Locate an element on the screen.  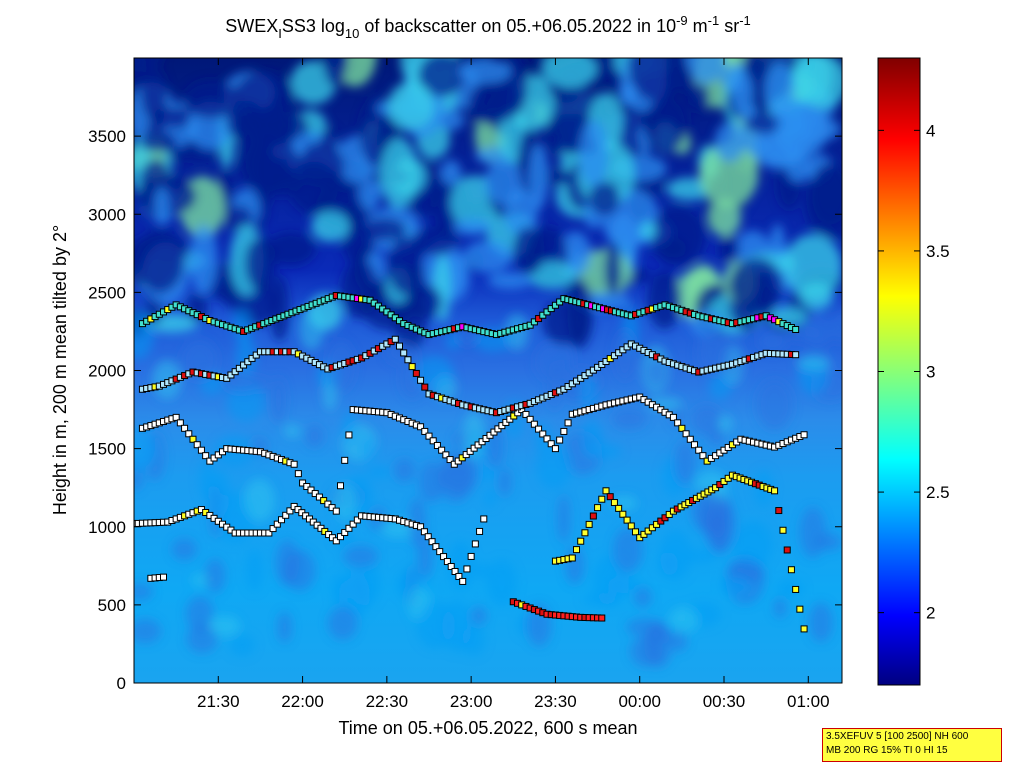
colorbar-tick-label: 3.5 is located at coordinates (938, 251).